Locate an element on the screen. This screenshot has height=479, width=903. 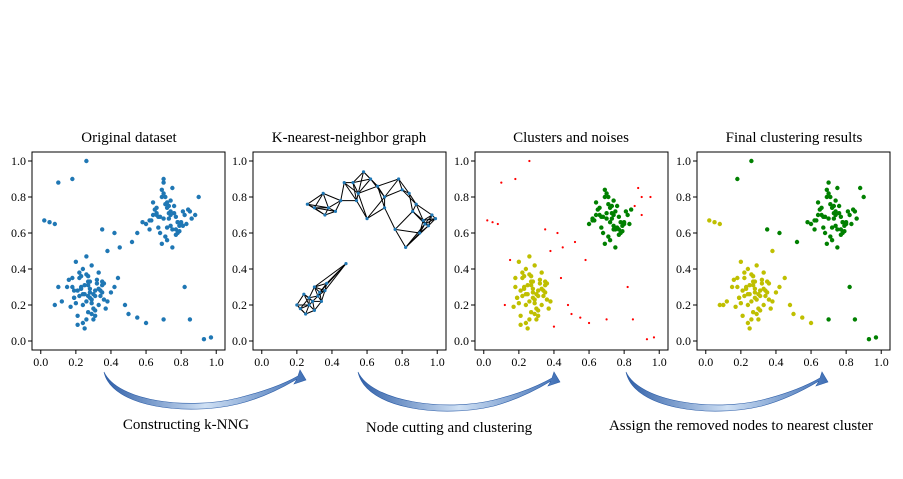
x-tick-label: 0.8 is located at coordinates (846, 362).